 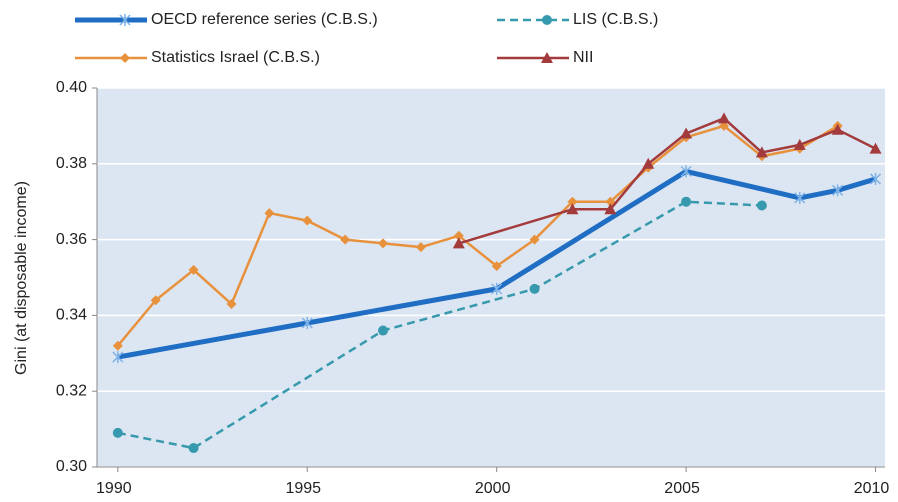 I want to click on y-tick-label: 0.38, so click(x=71, y=163).